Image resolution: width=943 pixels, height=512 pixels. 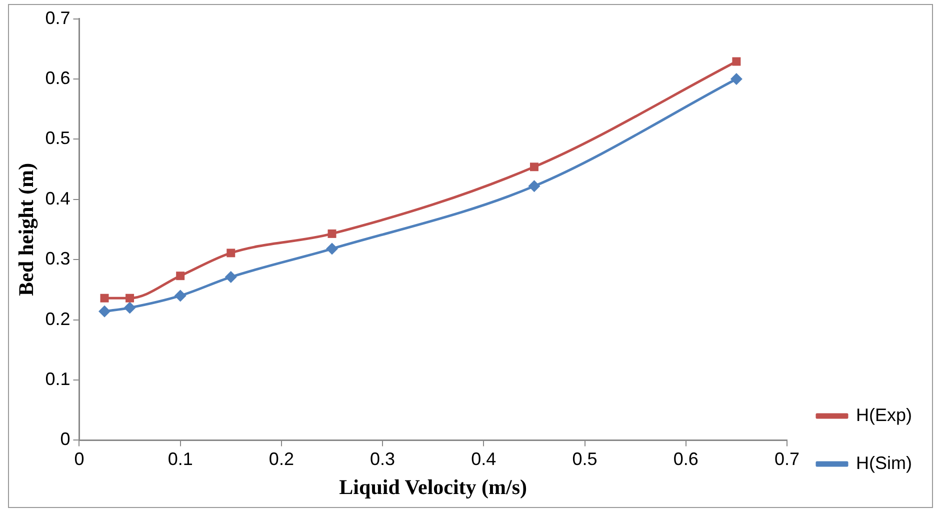 I want to click on x-tick-label: 0.1, so click(x=180, y=458).